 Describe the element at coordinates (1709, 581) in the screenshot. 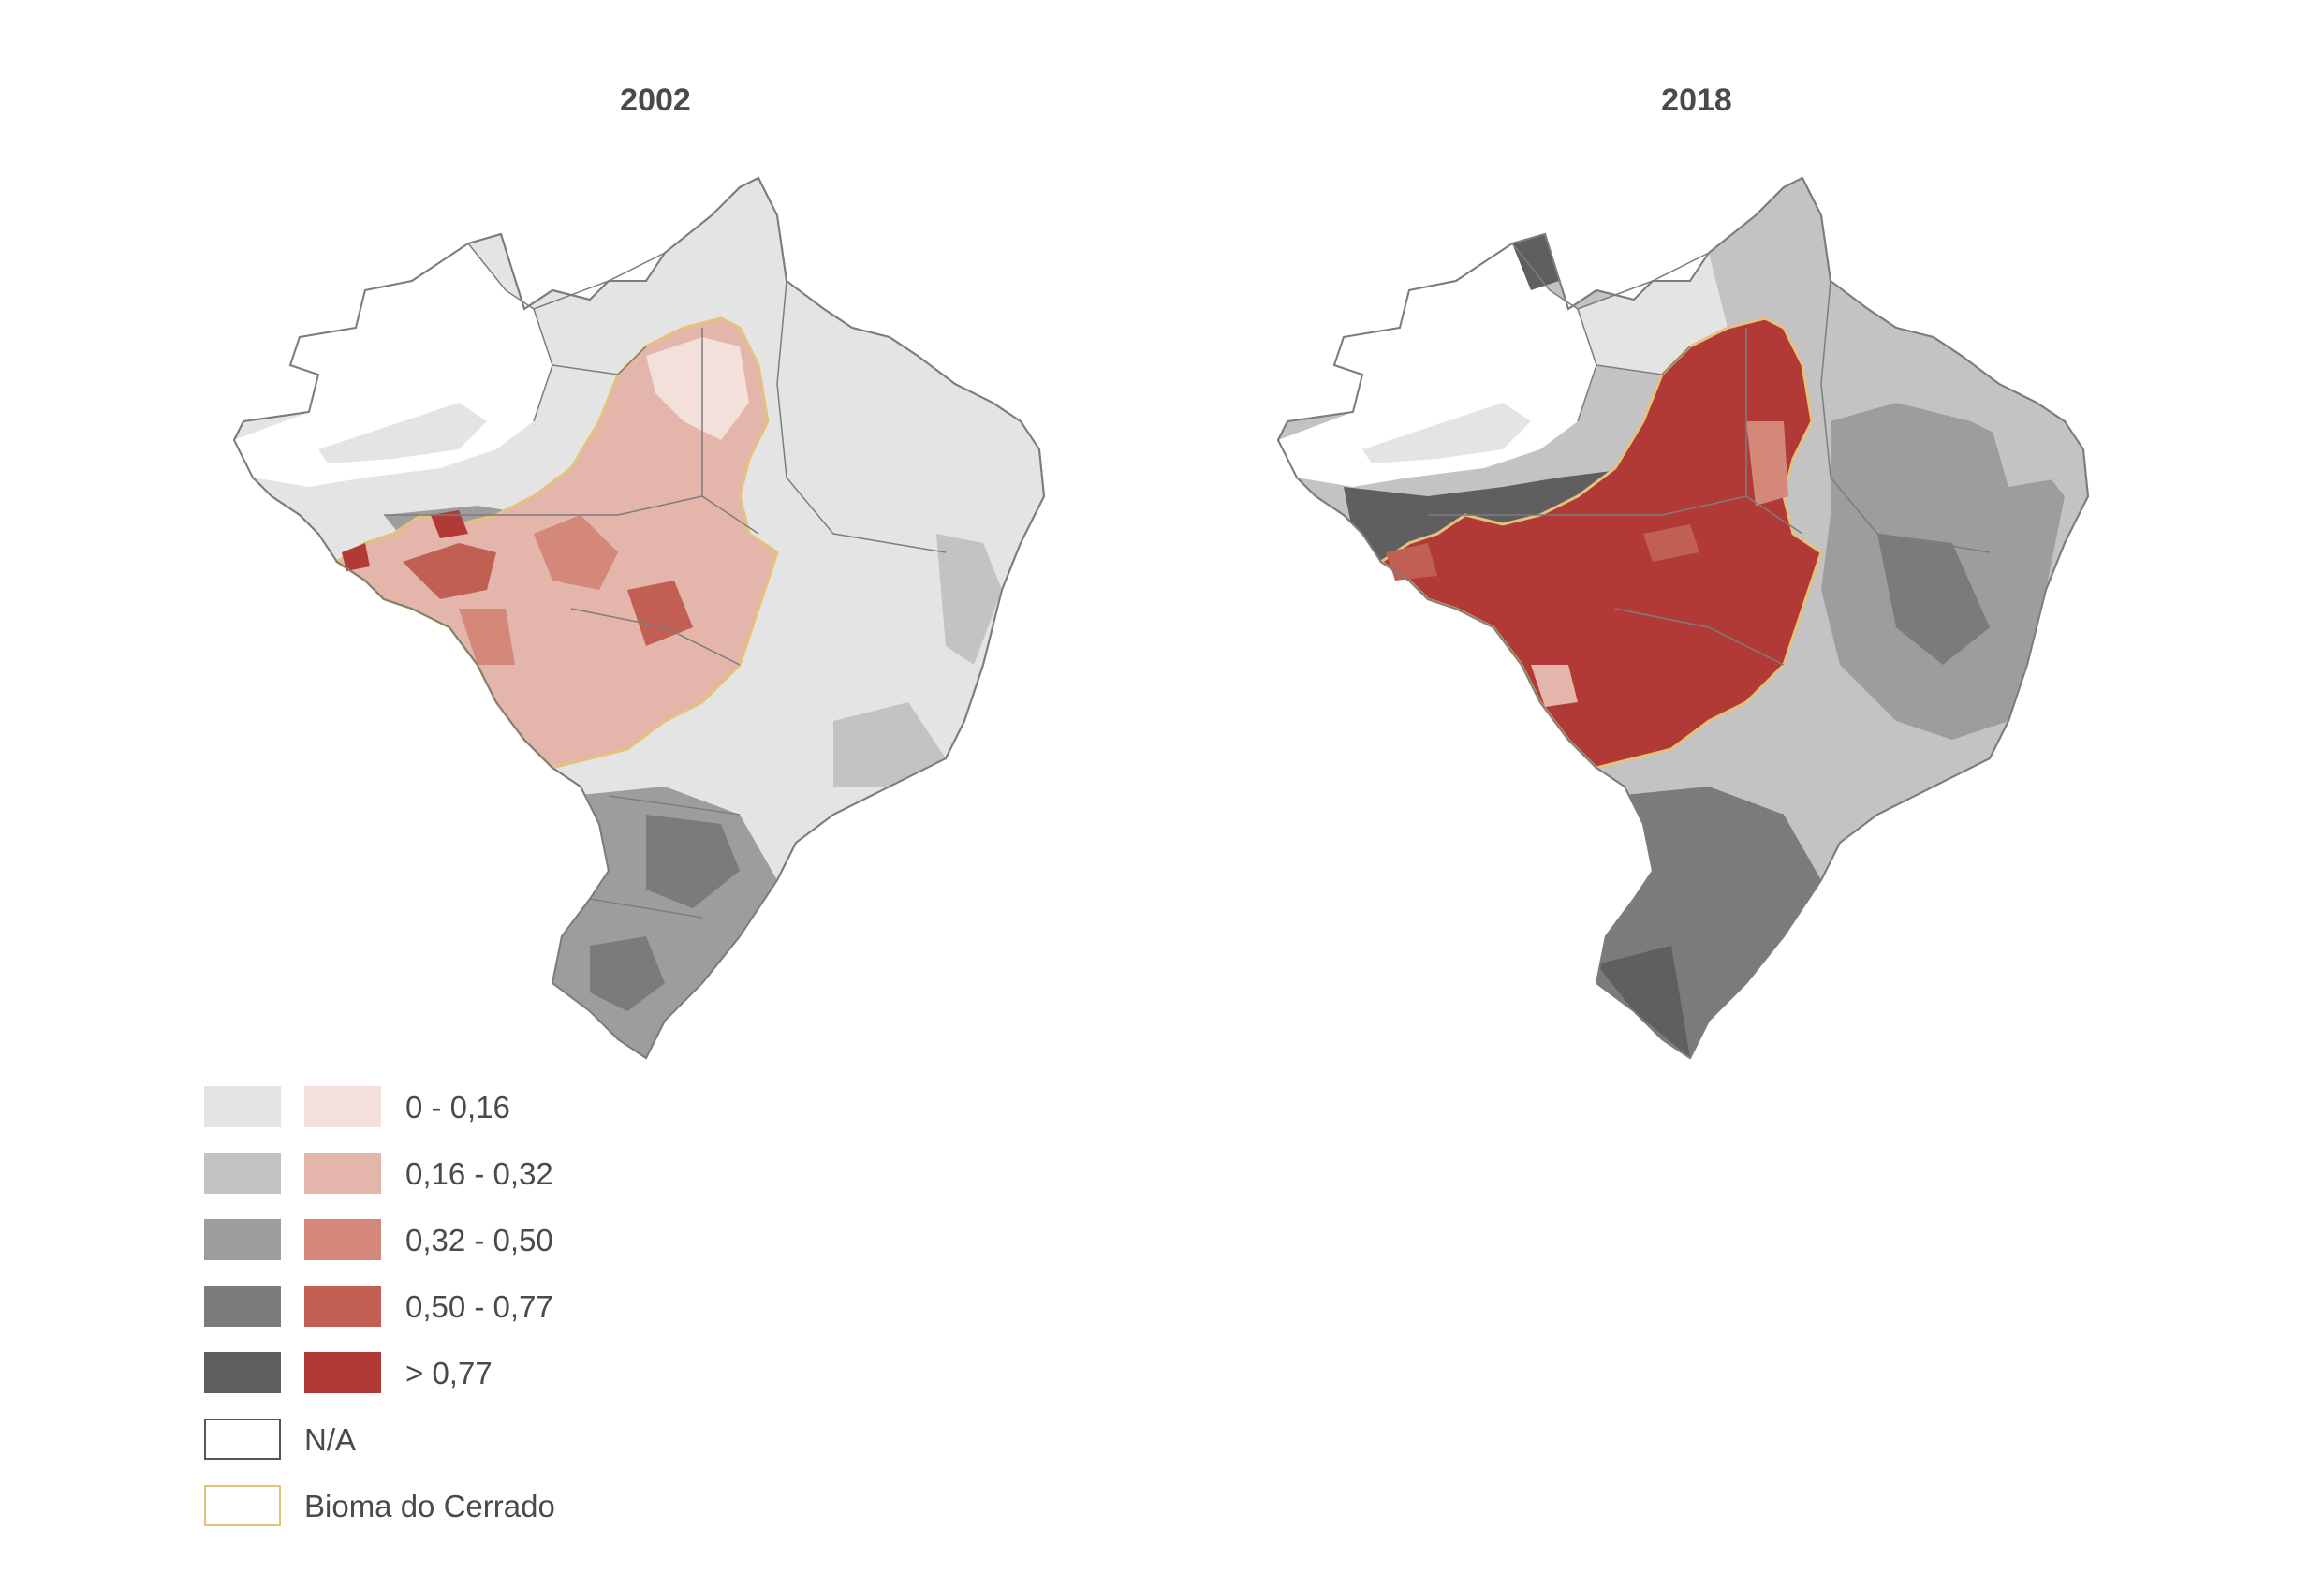

I see `state-borders-2018` at that location.